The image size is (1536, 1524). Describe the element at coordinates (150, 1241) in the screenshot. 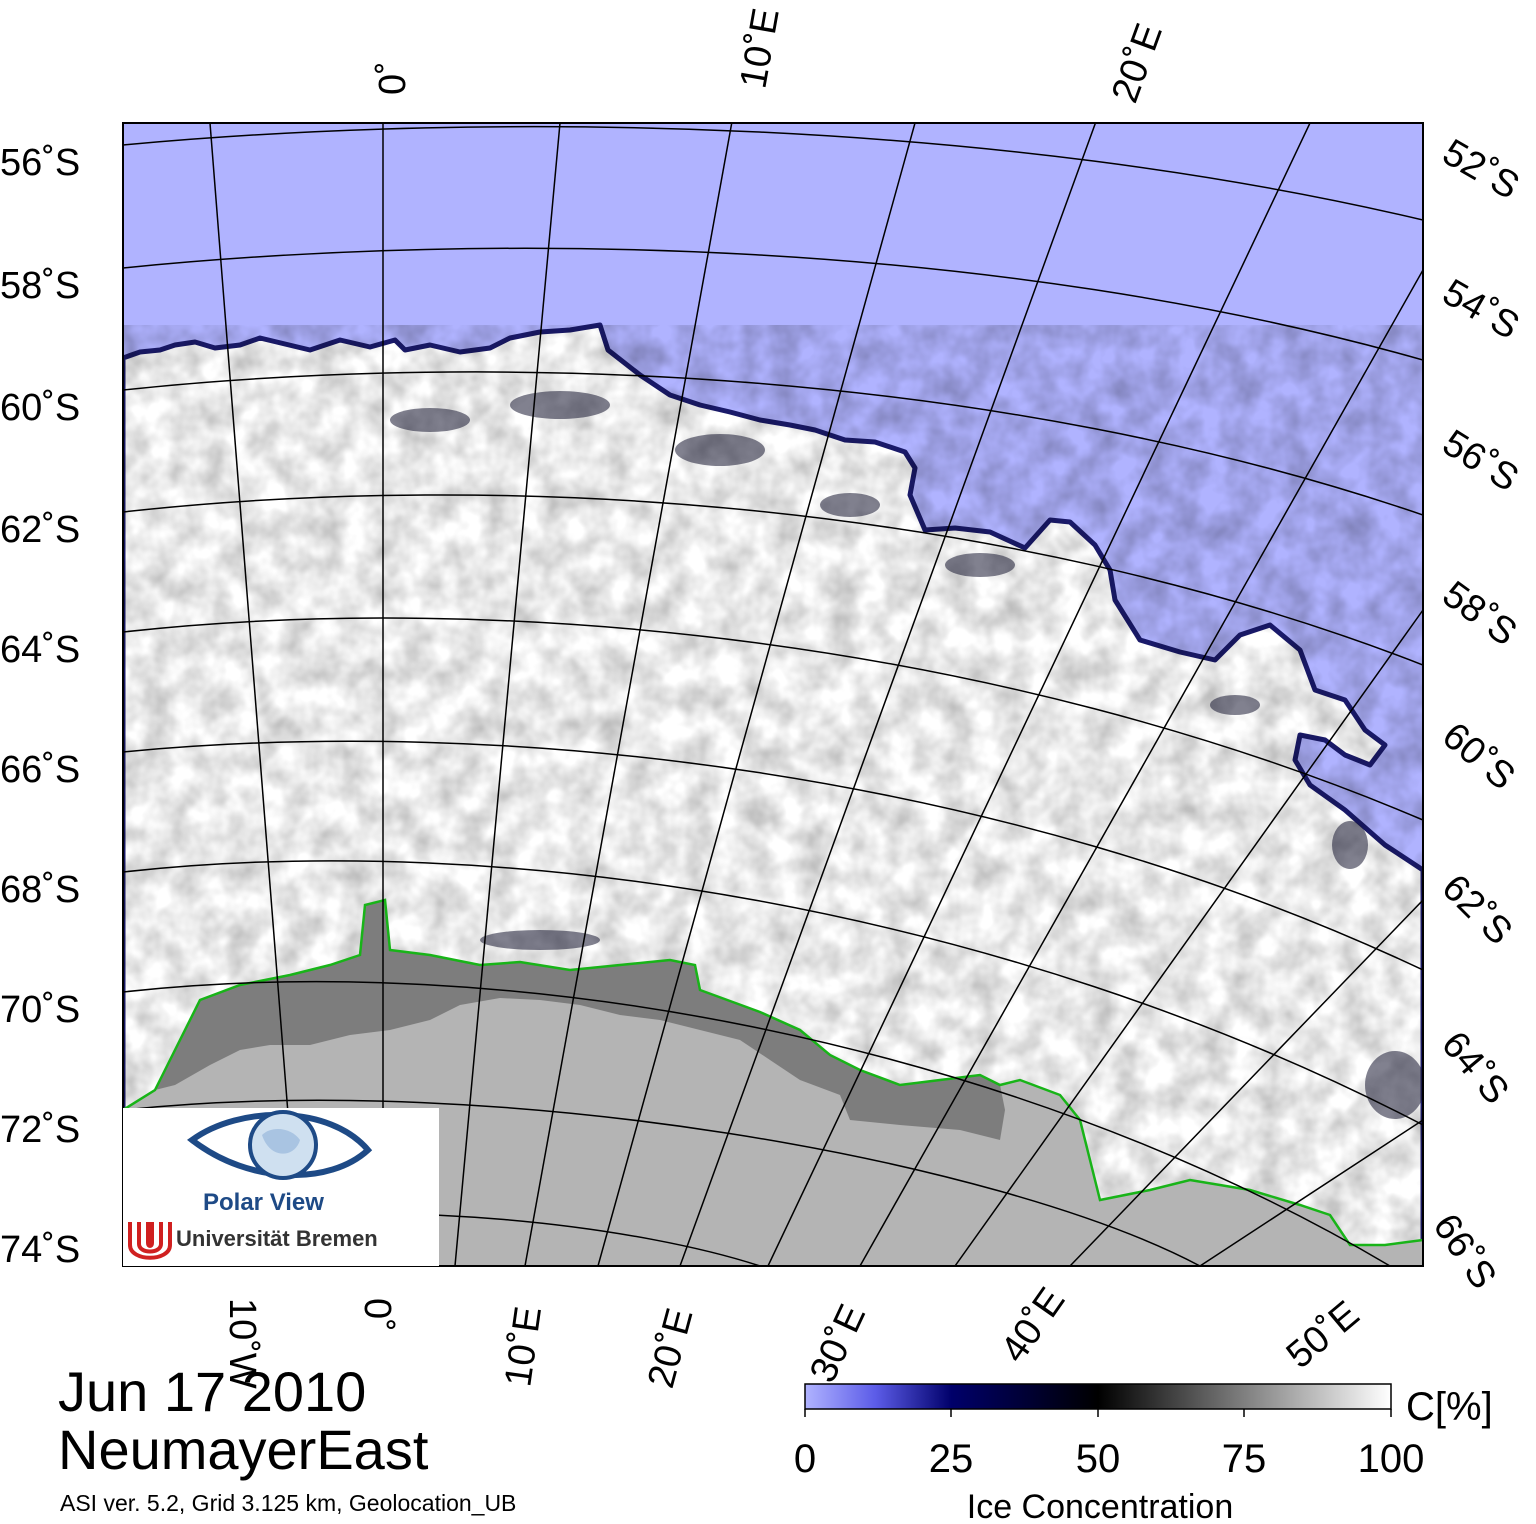

I see `bremen-seal-icon` at that location.